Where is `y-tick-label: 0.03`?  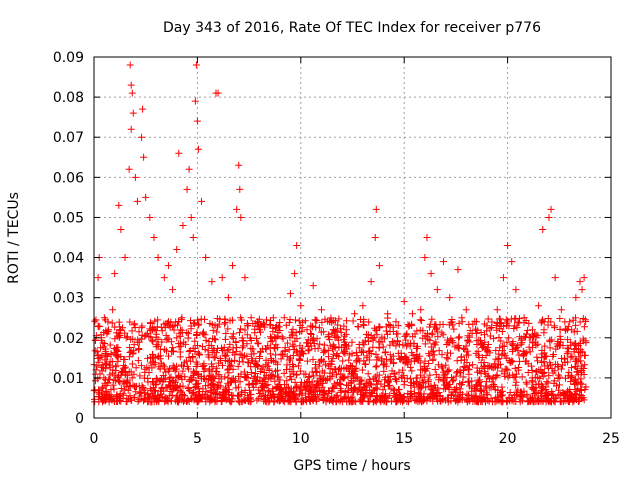
y-tick-label: 0.03 is located at coordinates (68, 299).